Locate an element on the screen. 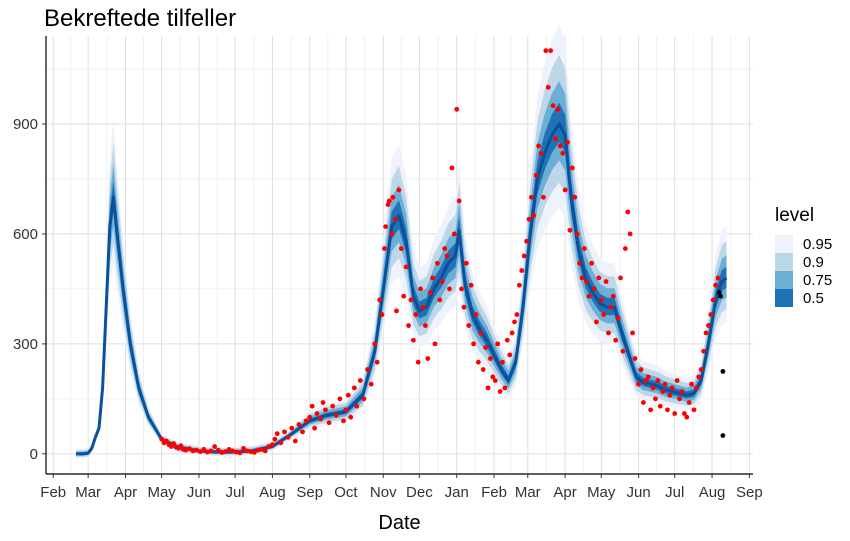  y-axis: 0 300 600 900 is located at coordinates (29, 289).